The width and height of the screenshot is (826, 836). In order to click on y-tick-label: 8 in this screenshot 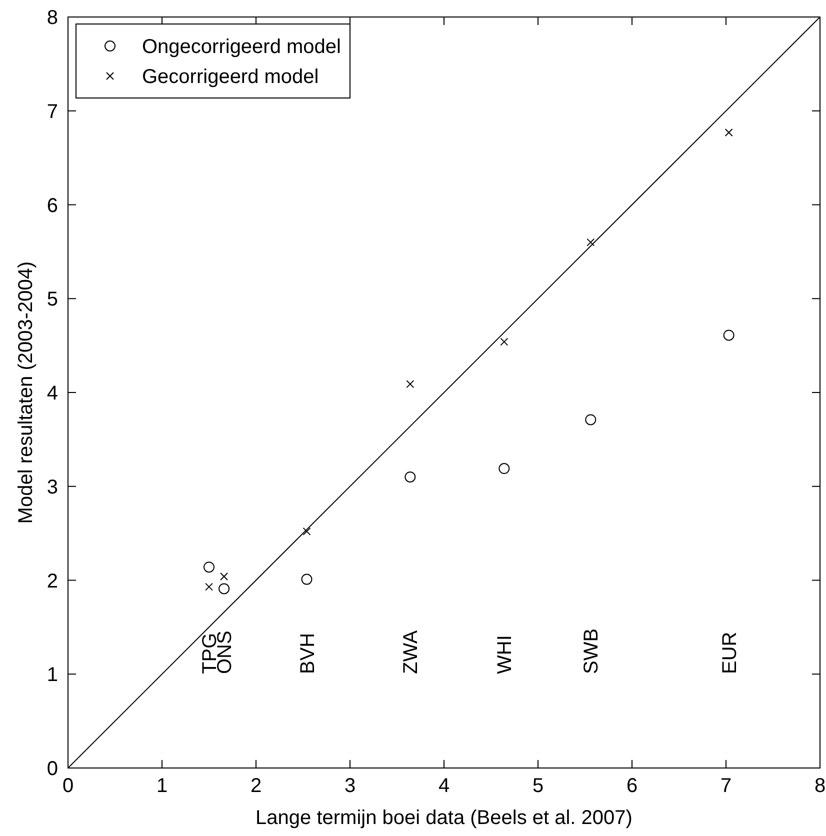, I will do `click(52, 18)`.